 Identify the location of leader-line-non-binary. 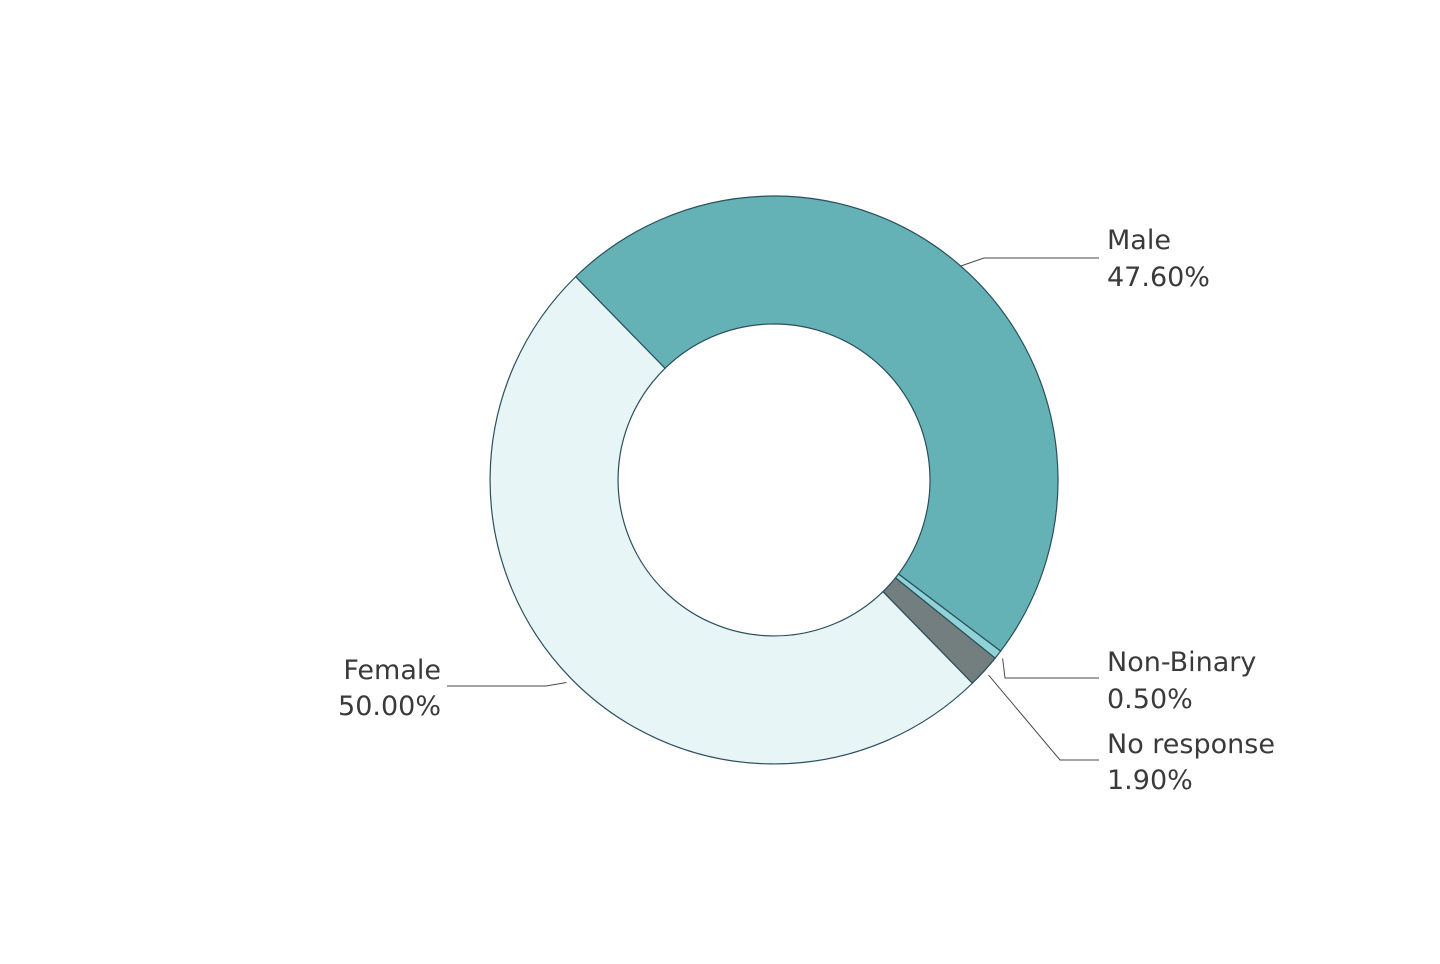
(1050, 668).